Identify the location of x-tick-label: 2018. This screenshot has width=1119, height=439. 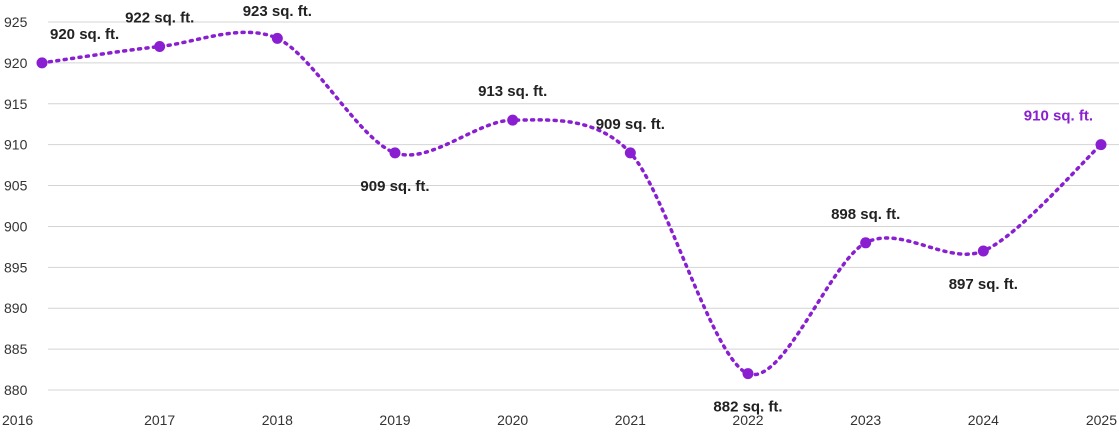
(277, 420).